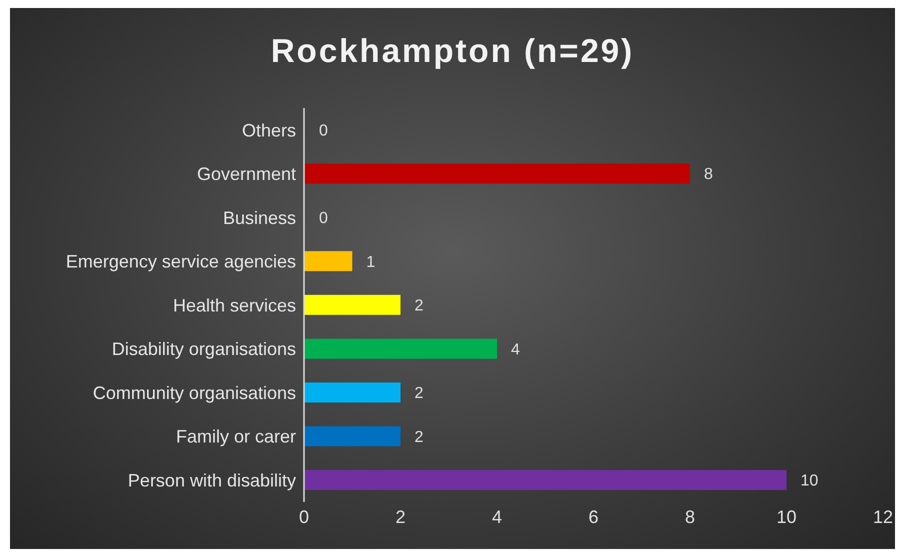 This screenshot has width=912, height=553. Describe the element at coordinates (708, 175) in the screenshot. I see `data-label: 8` at that location.